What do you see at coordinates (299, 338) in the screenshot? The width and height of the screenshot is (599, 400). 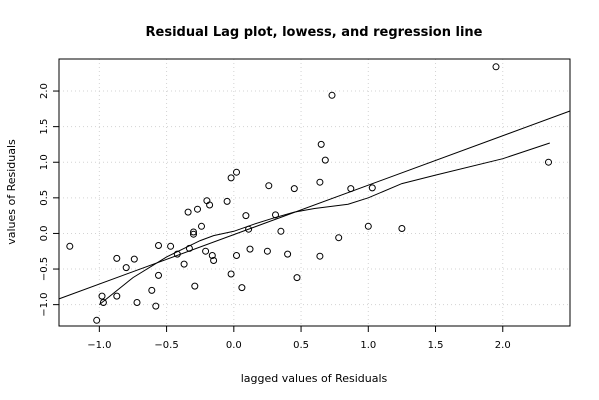 I see `x-axis: −1.0 −0.5 0.0 0.5 1.0 1.5 2.0` at bounding box center [299, 338].